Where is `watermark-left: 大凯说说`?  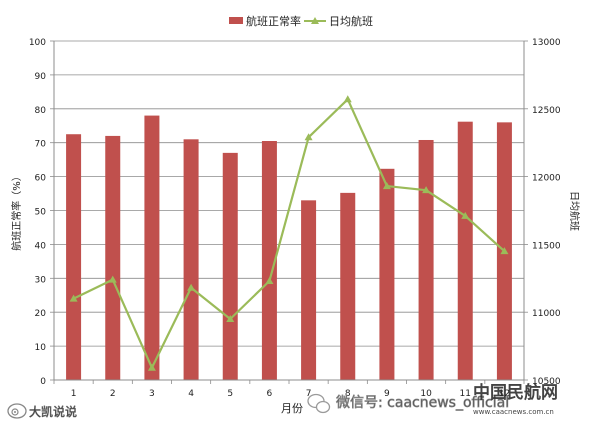 watermark-left: 大凯说说 is located at coordinates (42, 411).